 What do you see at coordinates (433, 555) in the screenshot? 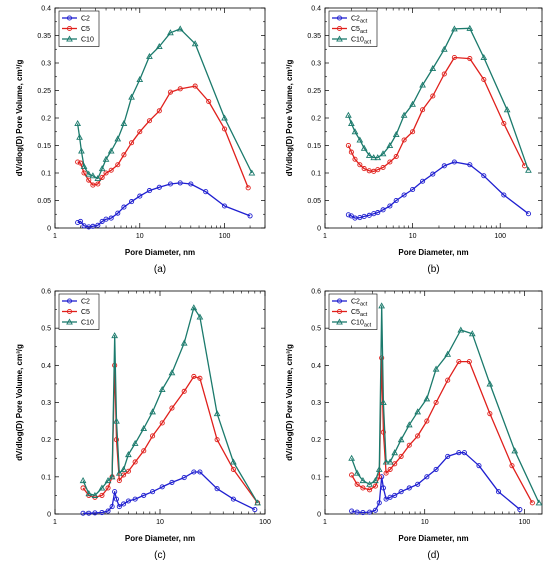
I see `panel-caption: (d)` at bounding box center [433, 555].